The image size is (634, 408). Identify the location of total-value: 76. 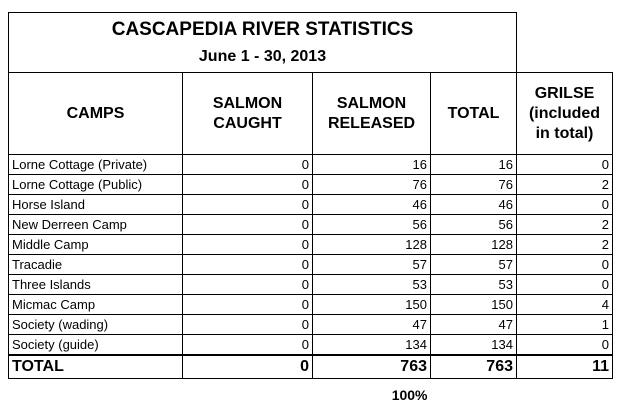
(473, 184).